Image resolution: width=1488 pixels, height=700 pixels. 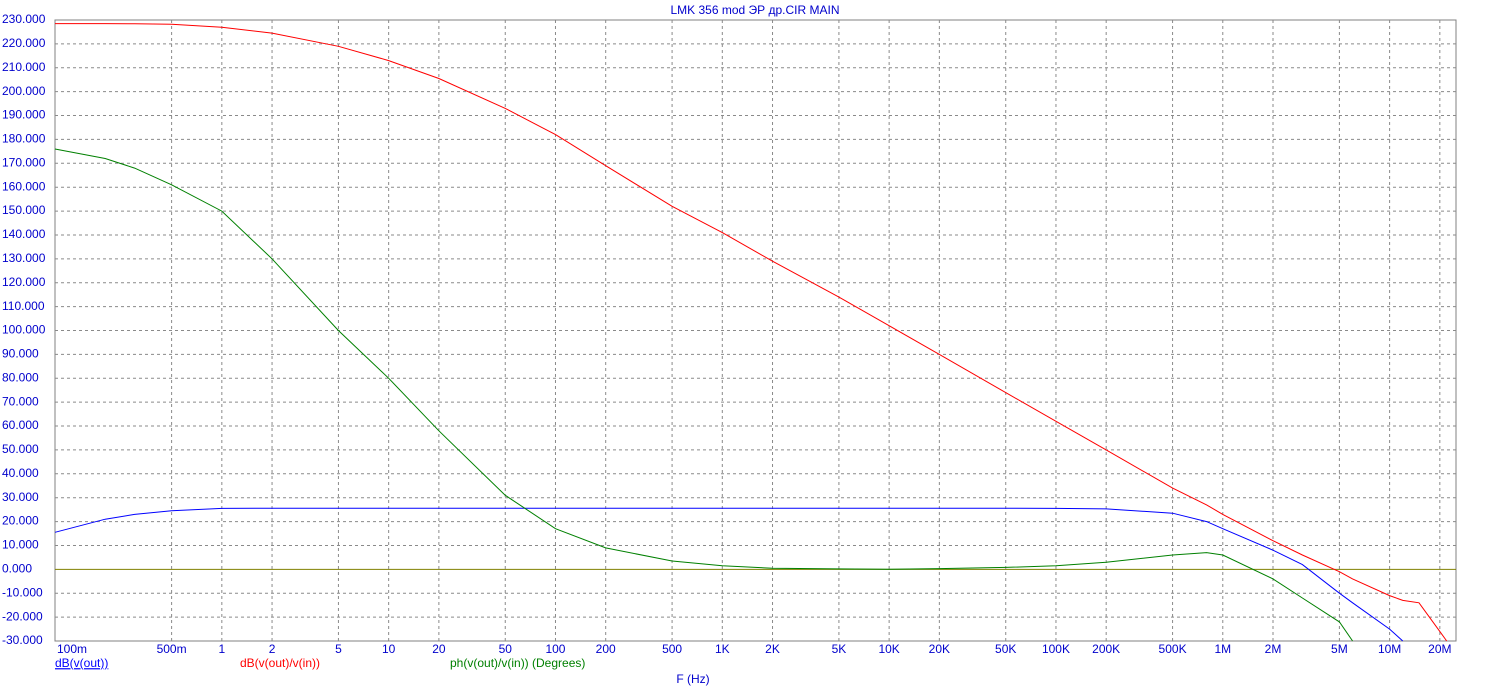 What do you see at coordinates (1005, 649) in the screenshot?
I see `x-tick-label: 50K` at bounding box center [1005, 649].